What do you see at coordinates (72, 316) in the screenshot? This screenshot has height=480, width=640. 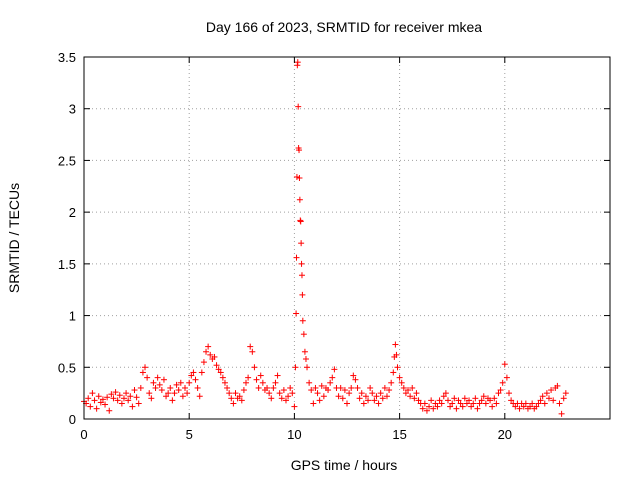 I see `y-tick-label: 1` at bounding box center [72, 316].